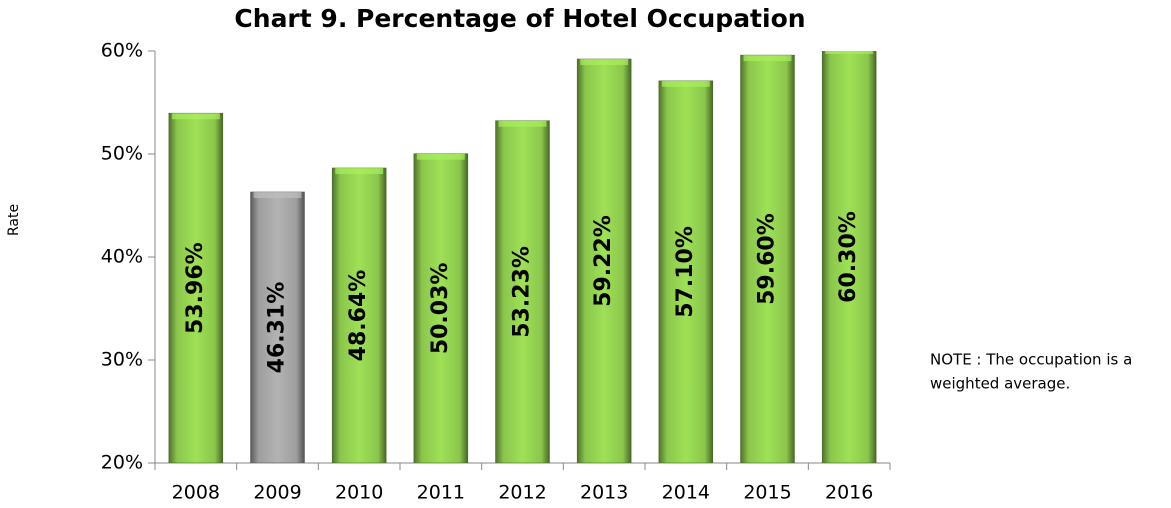 The image size is (1171, 508). Describe the element at coordinates (14, 220) in the screenshot. I see `y-axis-label: Rate` at that location.